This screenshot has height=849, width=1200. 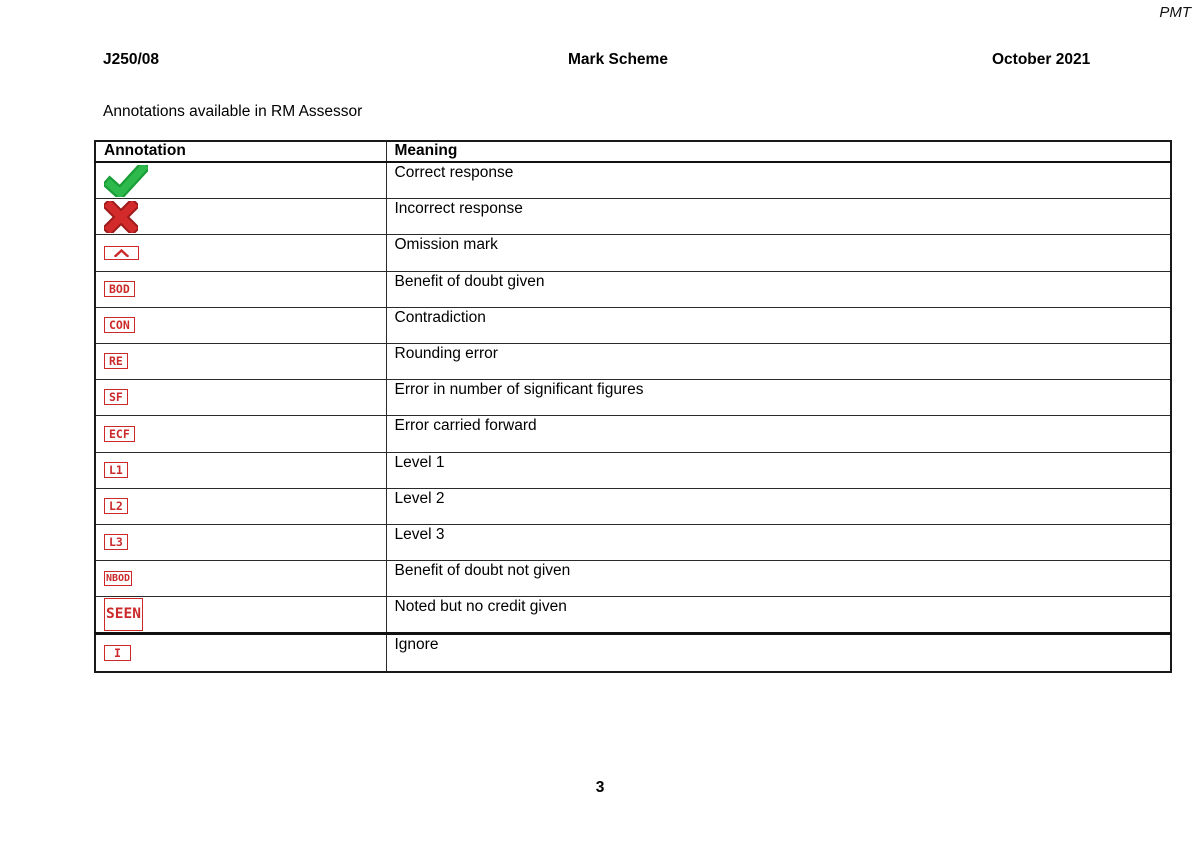 I want to click on page-header: J250/08 Mark Scheme October 2021, so click(x=600, y=61).